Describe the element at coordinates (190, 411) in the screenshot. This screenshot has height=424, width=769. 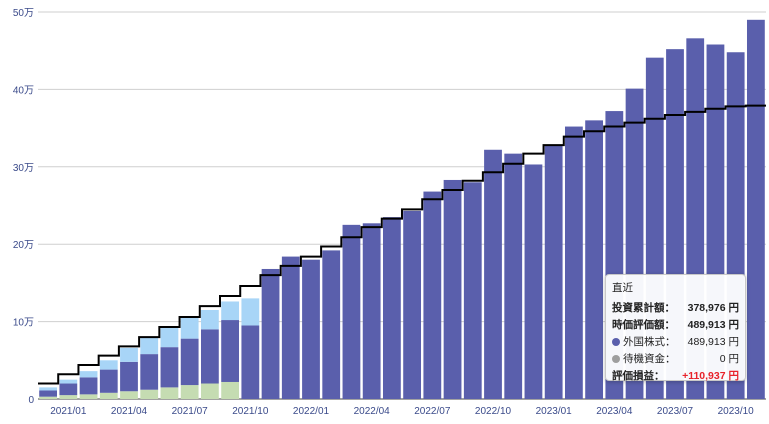
I see `x-tick-label: 2021/07` at that location.